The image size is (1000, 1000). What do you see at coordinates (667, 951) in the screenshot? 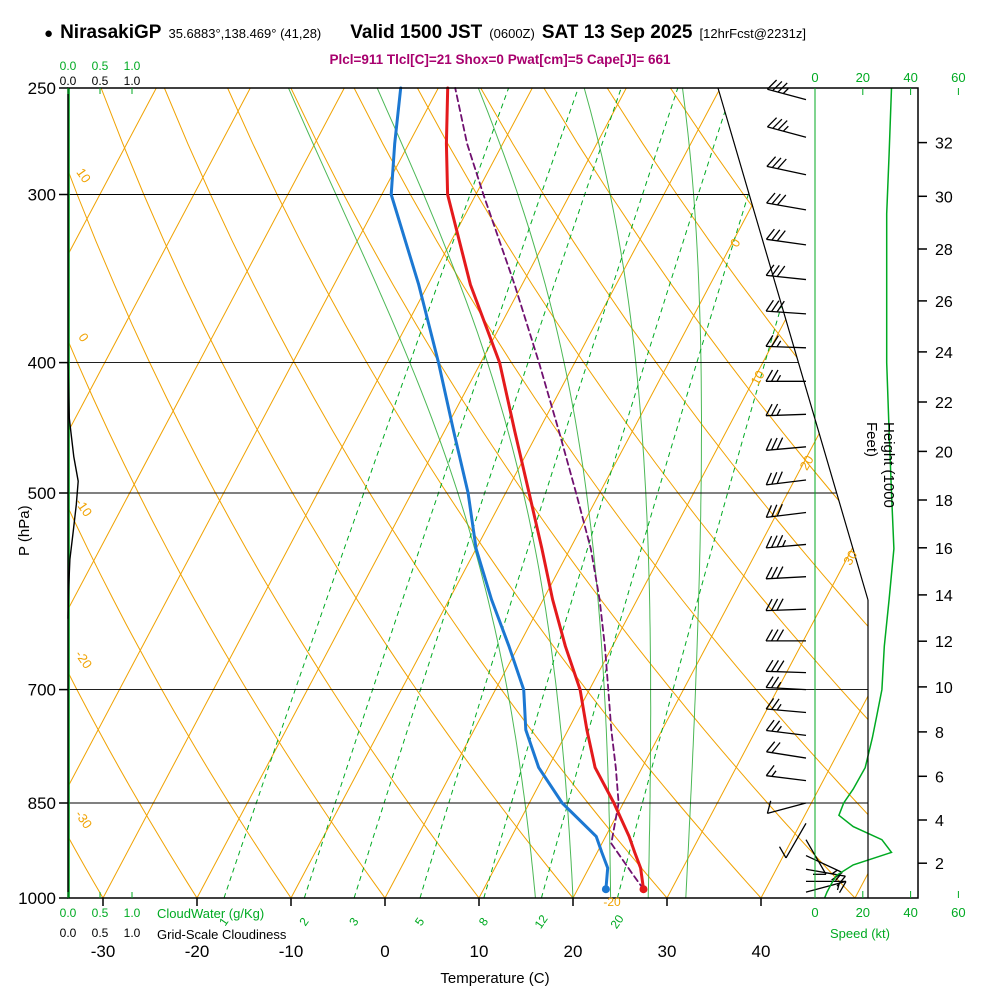
I see `temperature-tick-label: 30` at bounding box center [667, 951].